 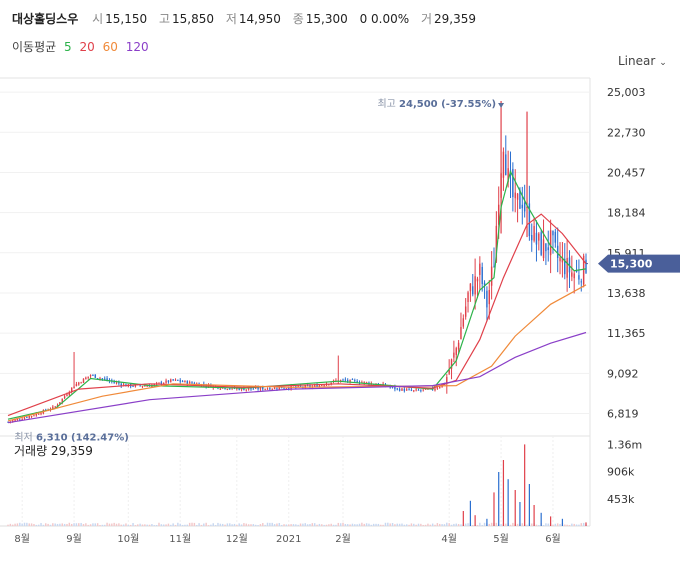 I want to click on current-price-label: 15,300, so click(x=631, y=264).